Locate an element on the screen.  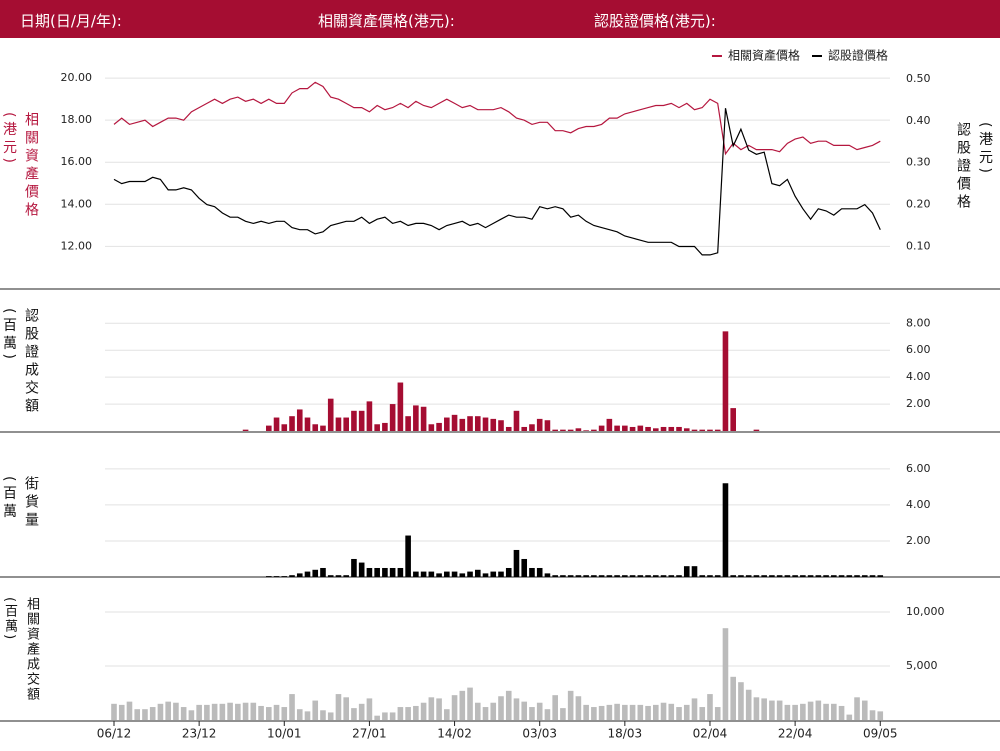
underlying-label: 相關資產價格(港元): is located at coordinates (386, 21).